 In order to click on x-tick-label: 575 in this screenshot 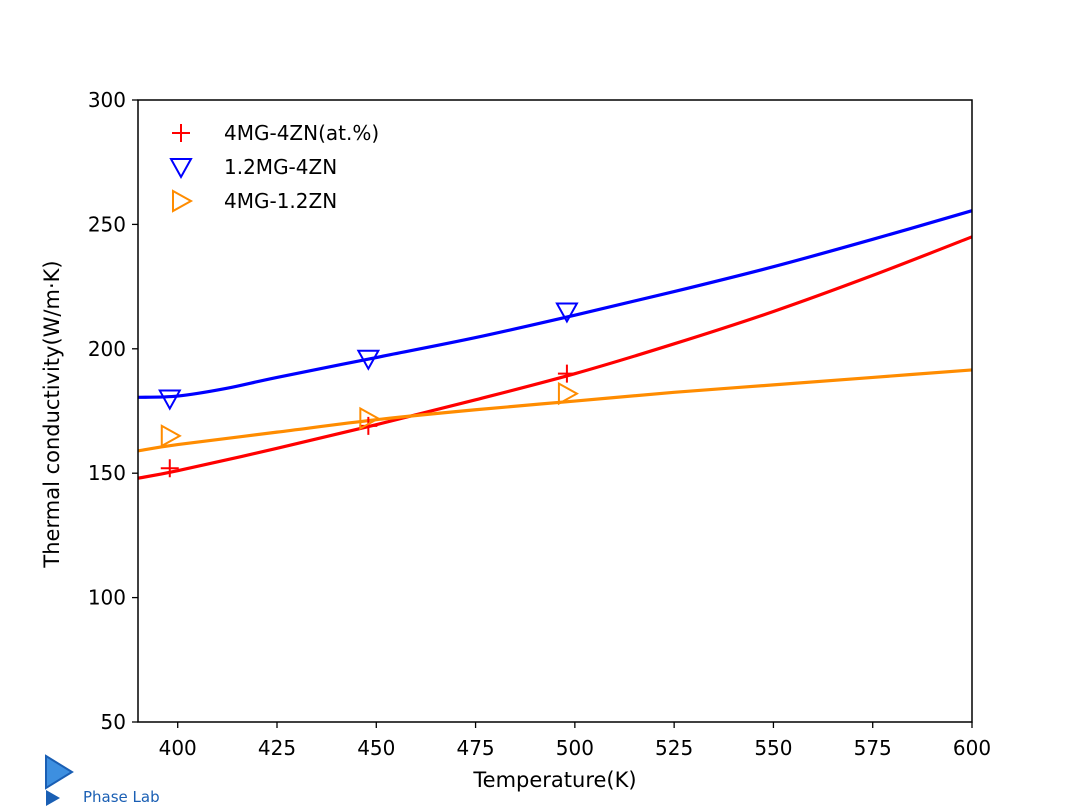, I will do `click(873, 748)`.